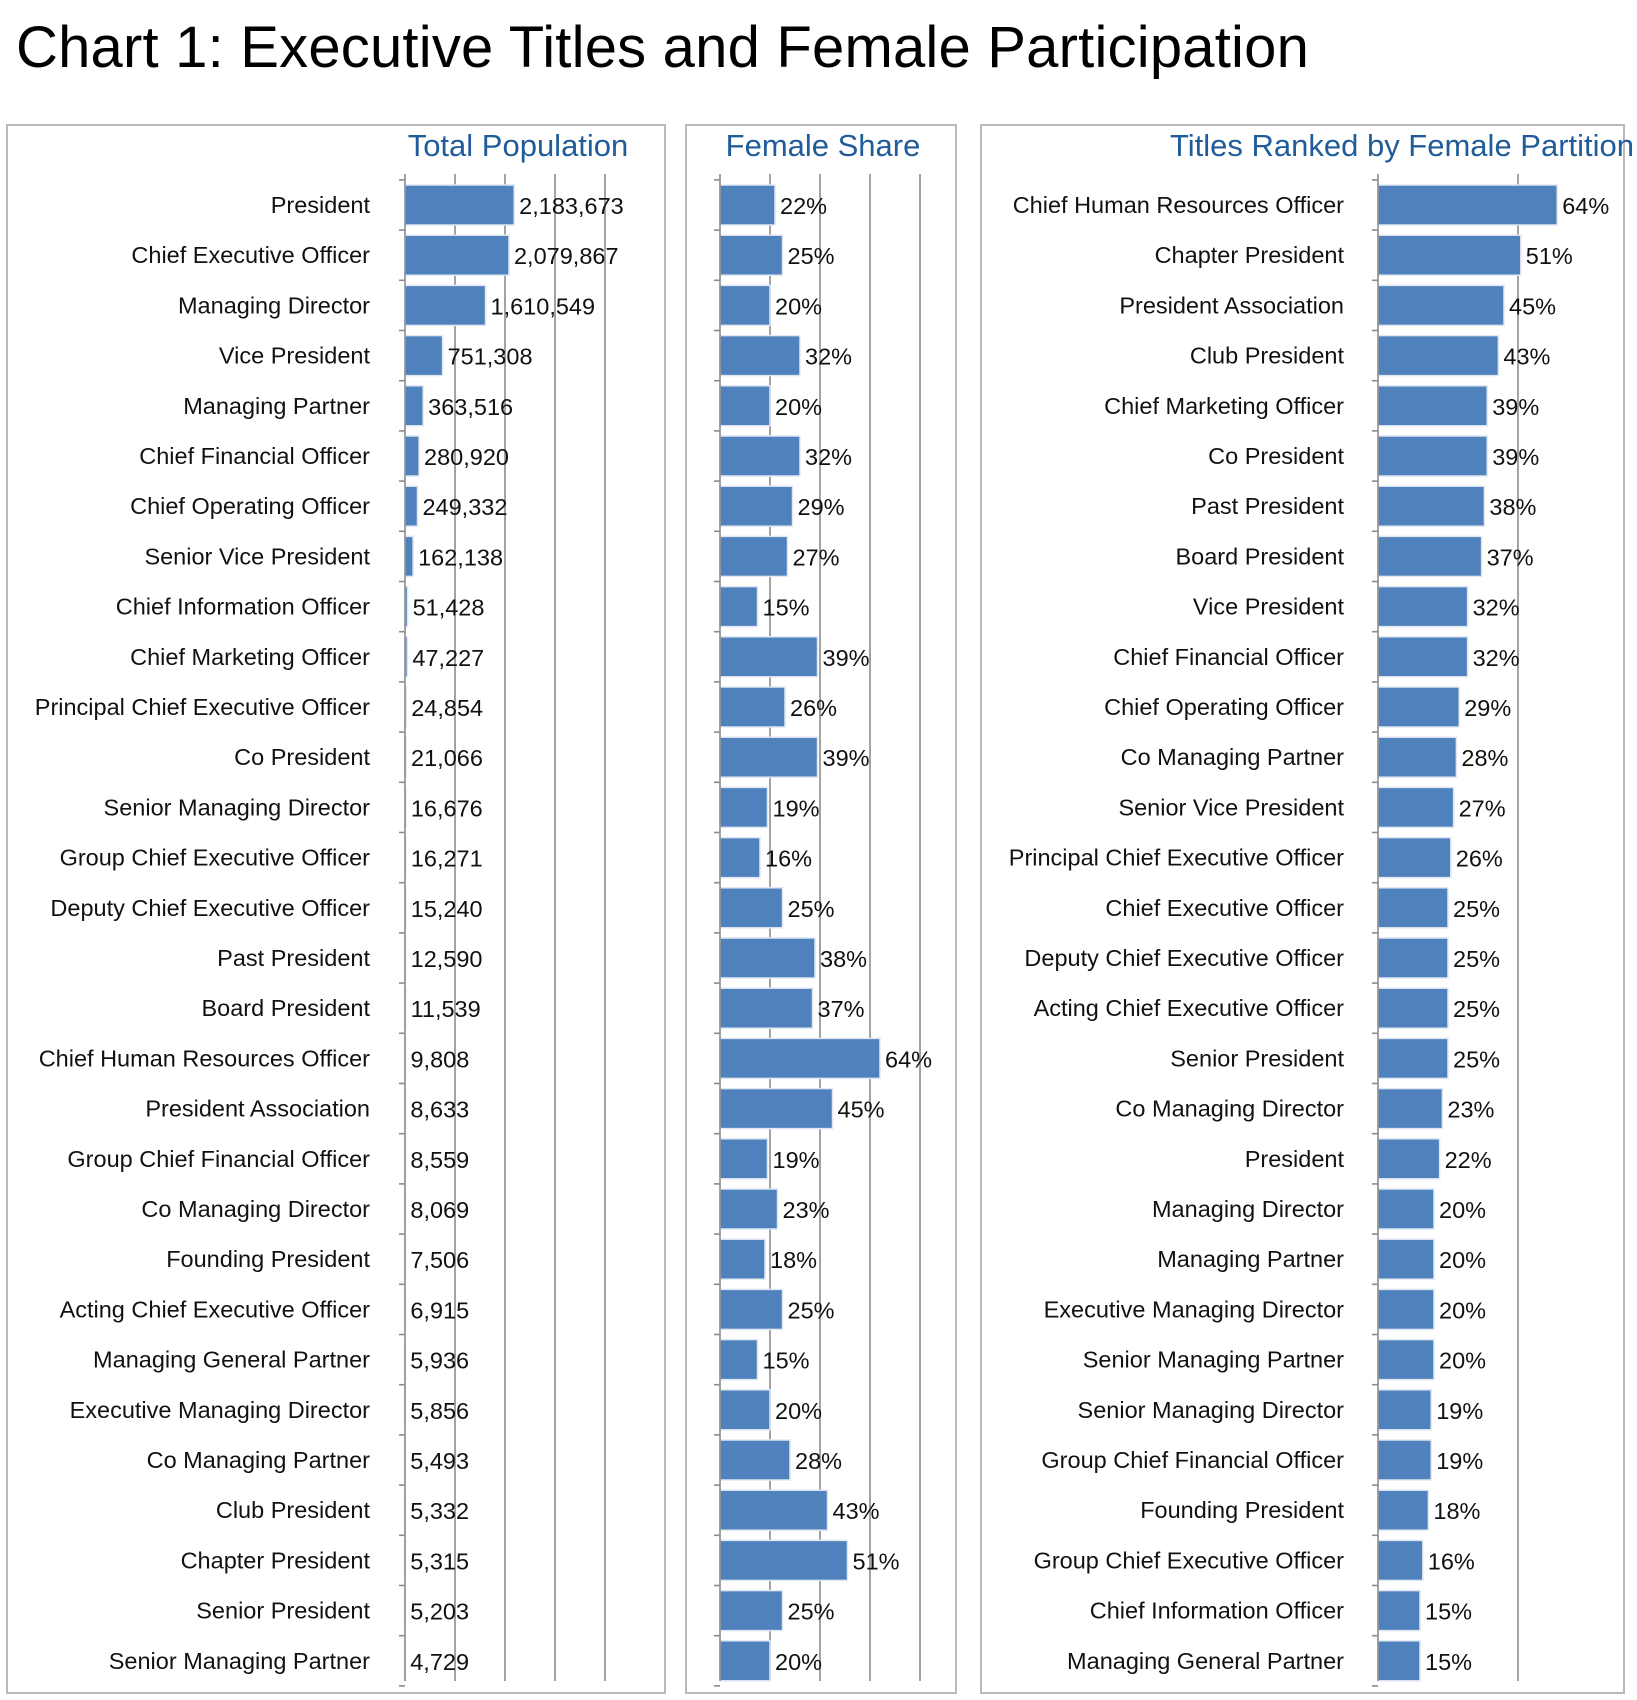 The width and height of the screenshot is (1637, 1700). What do you see at coordinates (439, 1059) in the screenshot?
I see `data-label: 9,808` at bounding box center [439, 1059].